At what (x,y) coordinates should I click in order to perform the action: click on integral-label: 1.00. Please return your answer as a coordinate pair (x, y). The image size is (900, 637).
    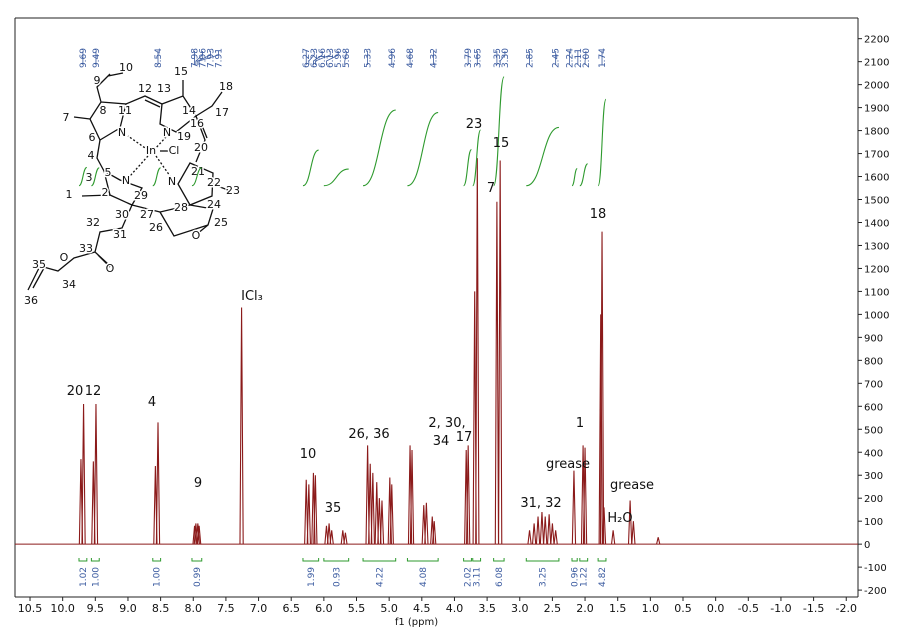
    Looking at the image, I should click on (158, 577).